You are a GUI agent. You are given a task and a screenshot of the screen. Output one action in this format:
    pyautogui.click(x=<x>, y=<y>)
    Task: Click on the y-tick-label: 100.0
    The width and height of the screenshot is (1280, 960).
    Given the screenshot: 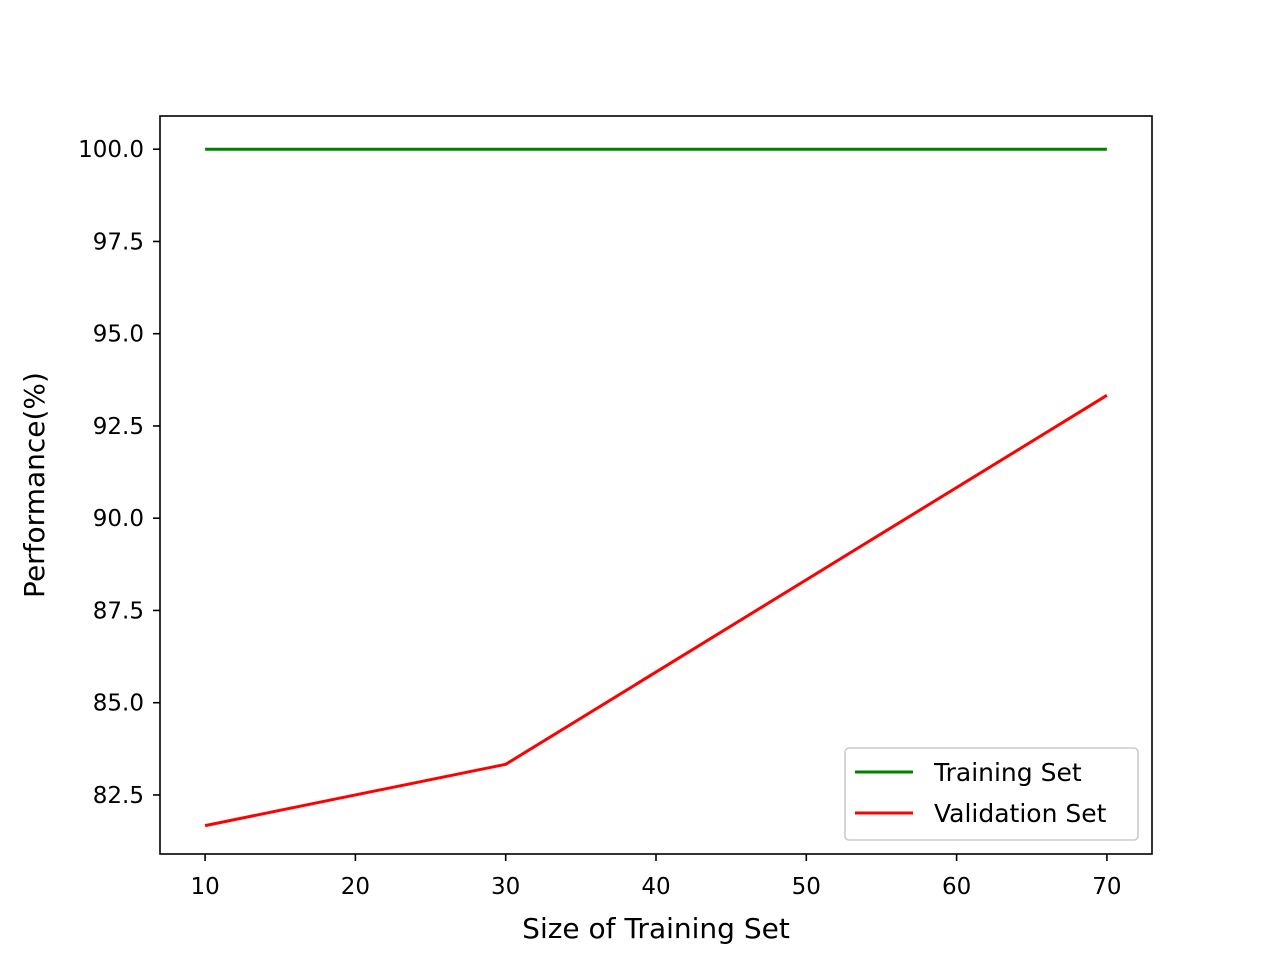 What is the action you would take?
    pyautogui.click(x=111, y=150)
    